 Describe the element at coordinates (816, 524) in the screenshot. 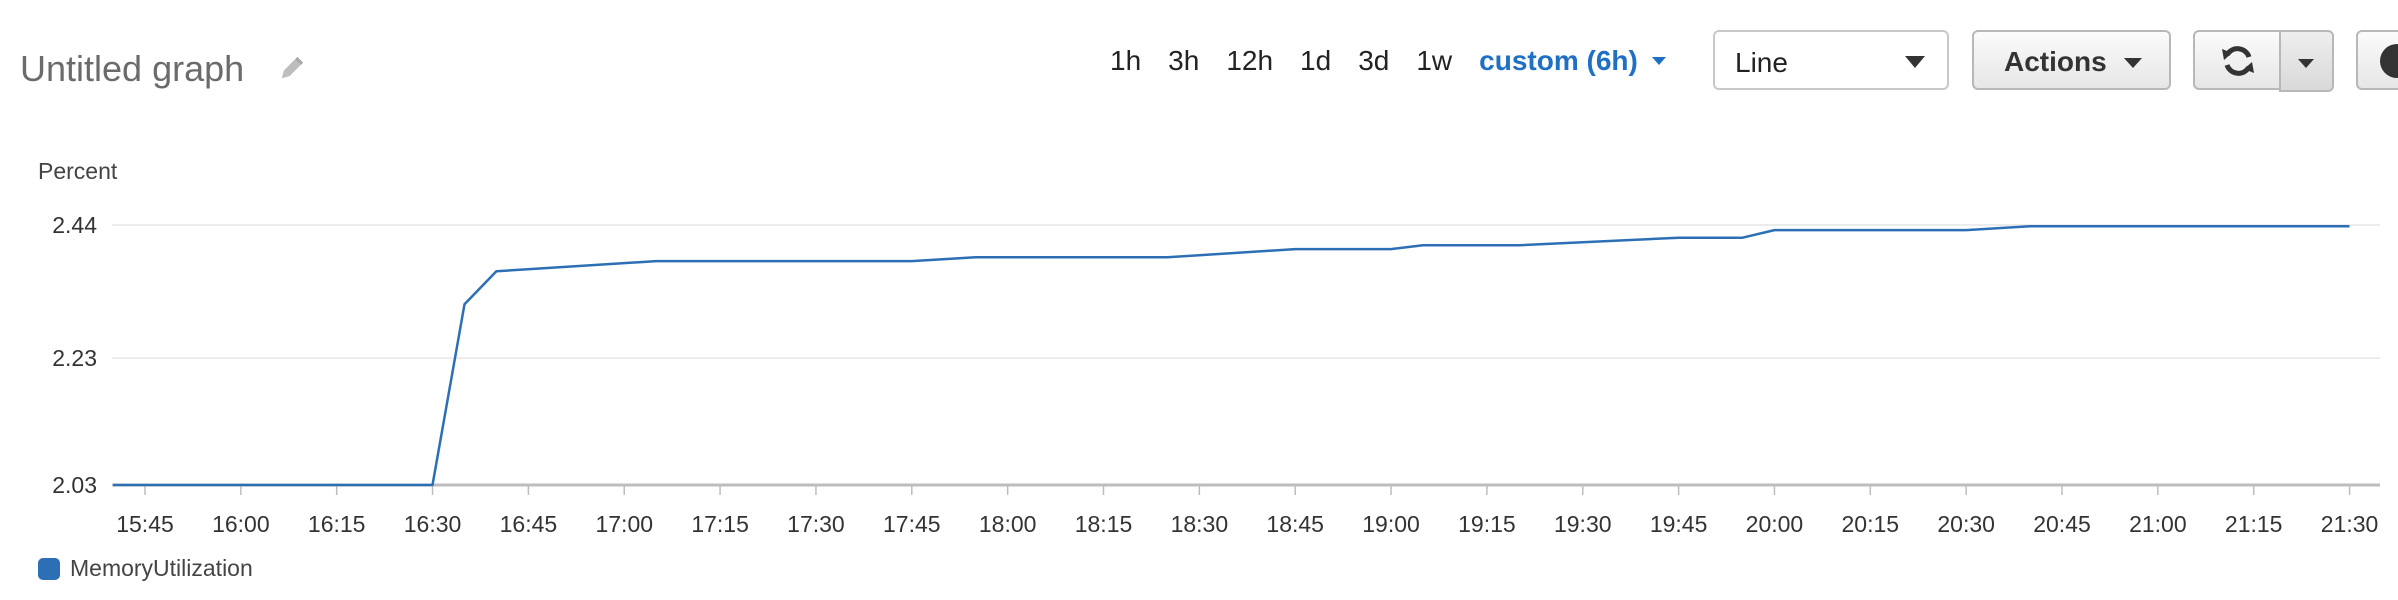

I see `x-tick-label: 17:30` at that location.